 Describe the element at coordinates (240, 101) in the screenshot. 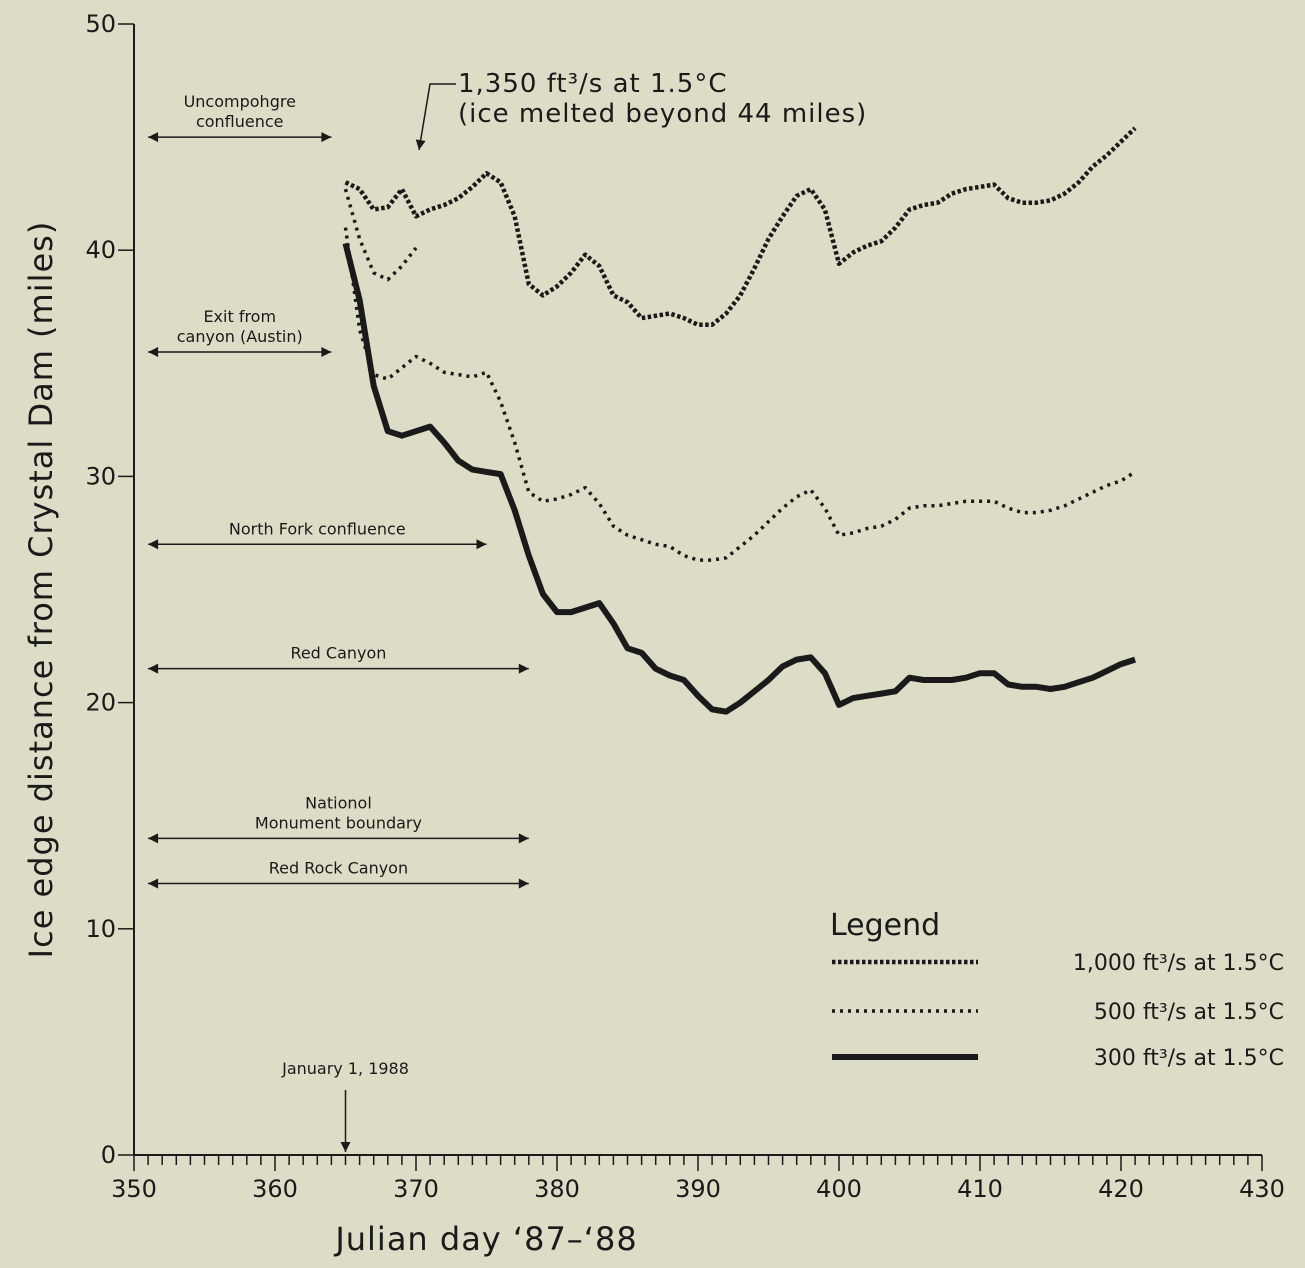

I see `range-annotation-label: Uncompohgre` at that location.